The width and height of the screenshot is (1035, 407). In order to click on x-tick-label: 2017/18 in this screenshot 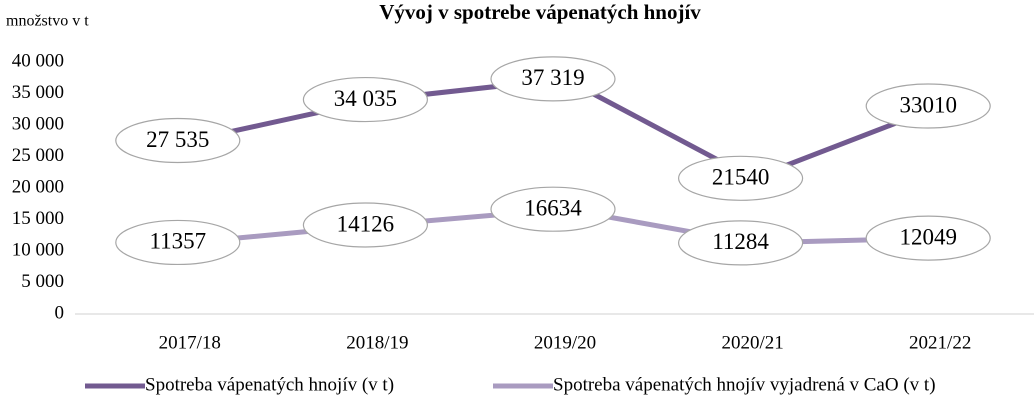, I will do `click(190, 342)`.